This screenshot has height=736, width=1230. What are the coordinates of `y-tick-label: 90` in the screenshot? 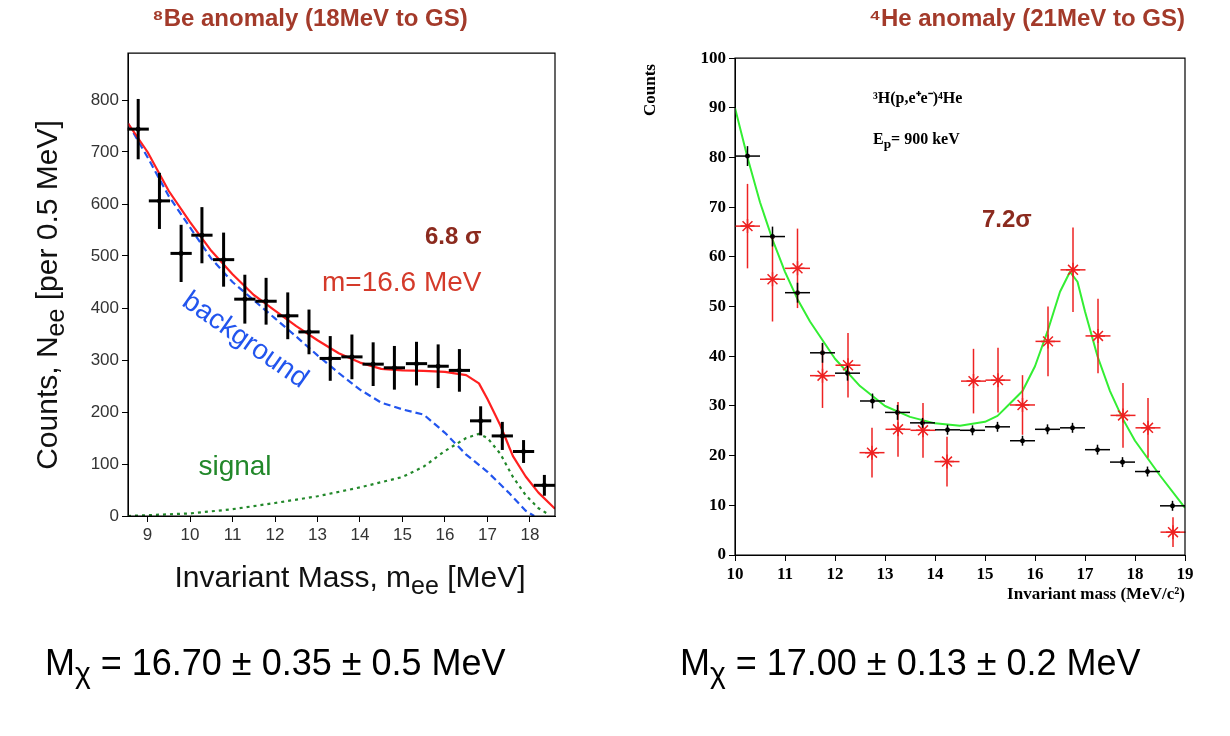 It's located at (717, 107).